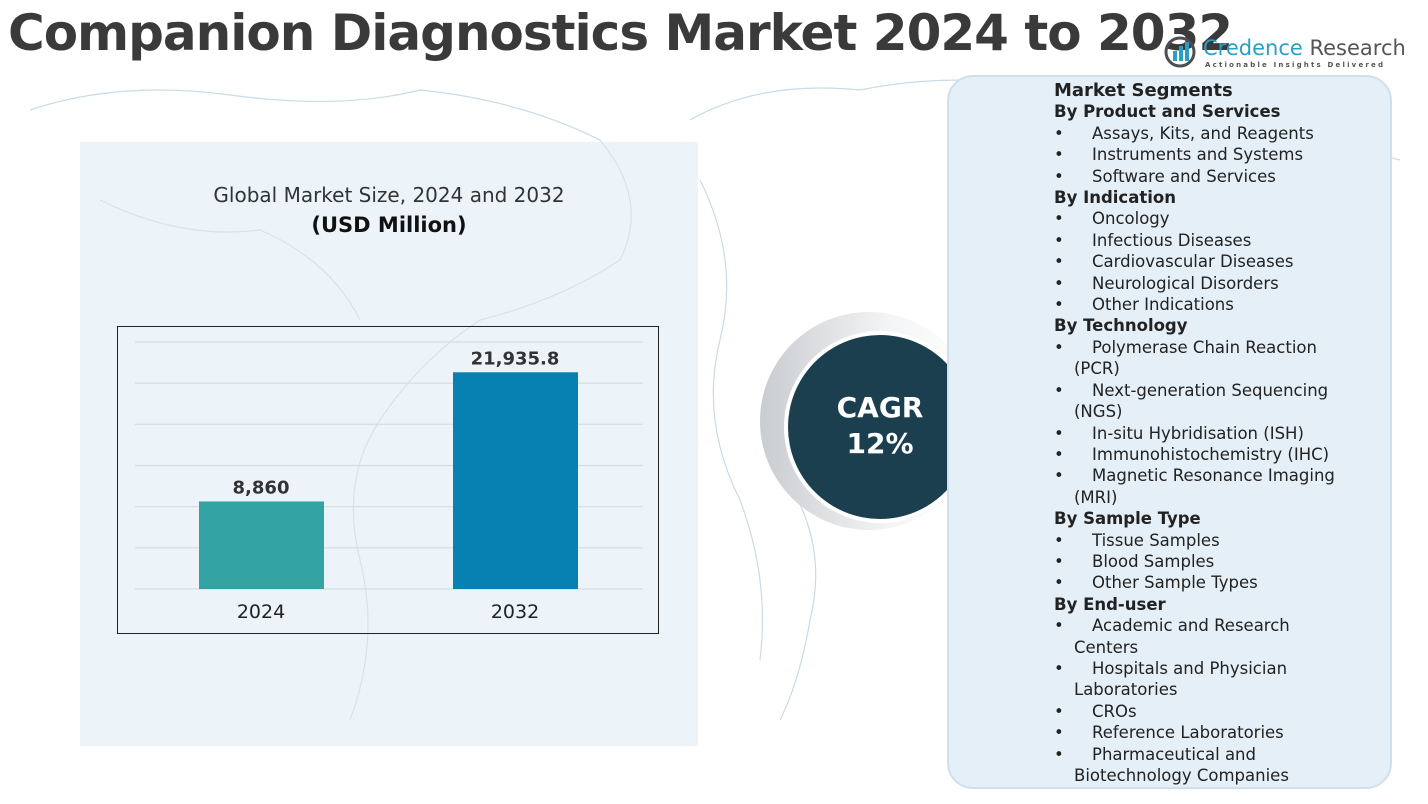 The height and width of the screenshot is (804, 1428). What do you see at coordinates (1214, 679) in the screenshot?
I see `segment-item: • Hospitals and Physician Laboratories` at bounding box center [1214, 679].